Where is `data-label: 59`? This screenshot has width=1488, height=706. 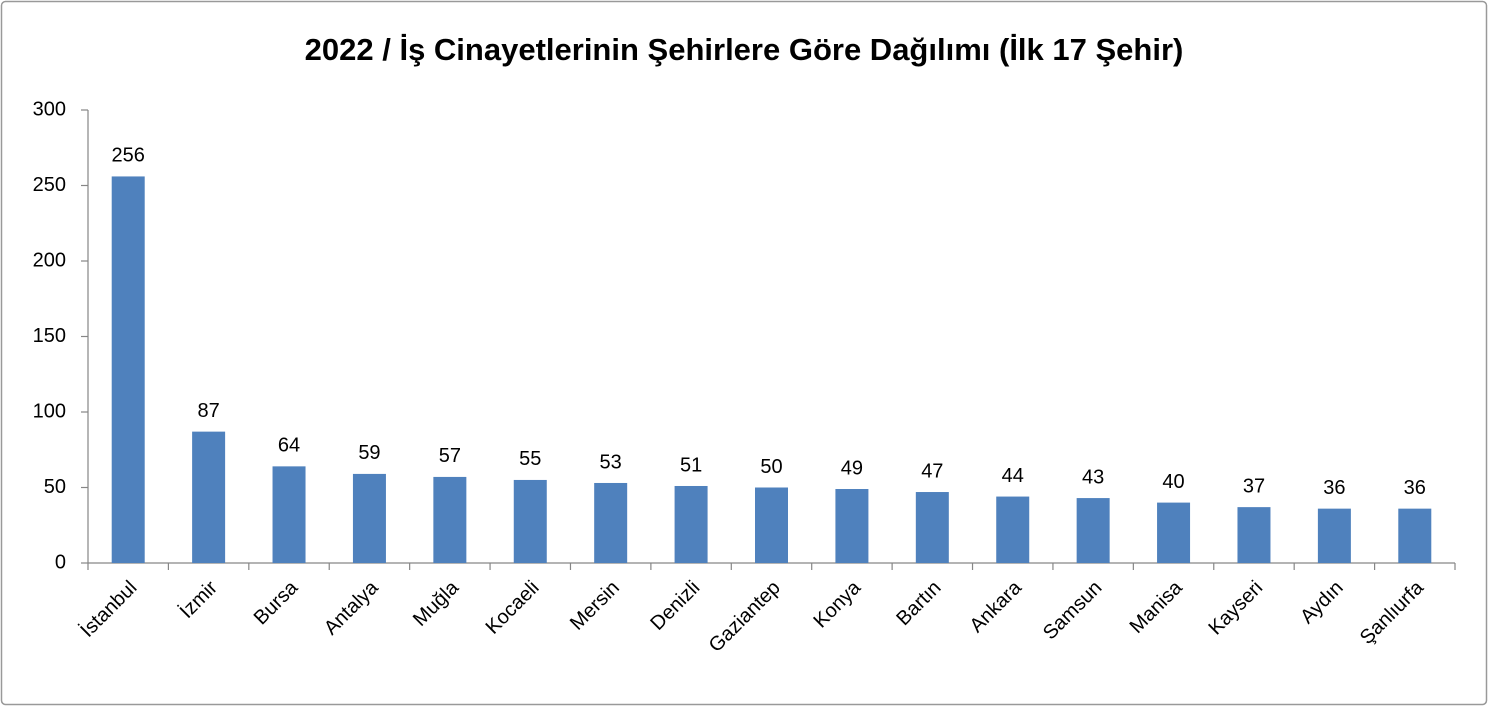
data-label: 59 is located at coordinates (369, 453).